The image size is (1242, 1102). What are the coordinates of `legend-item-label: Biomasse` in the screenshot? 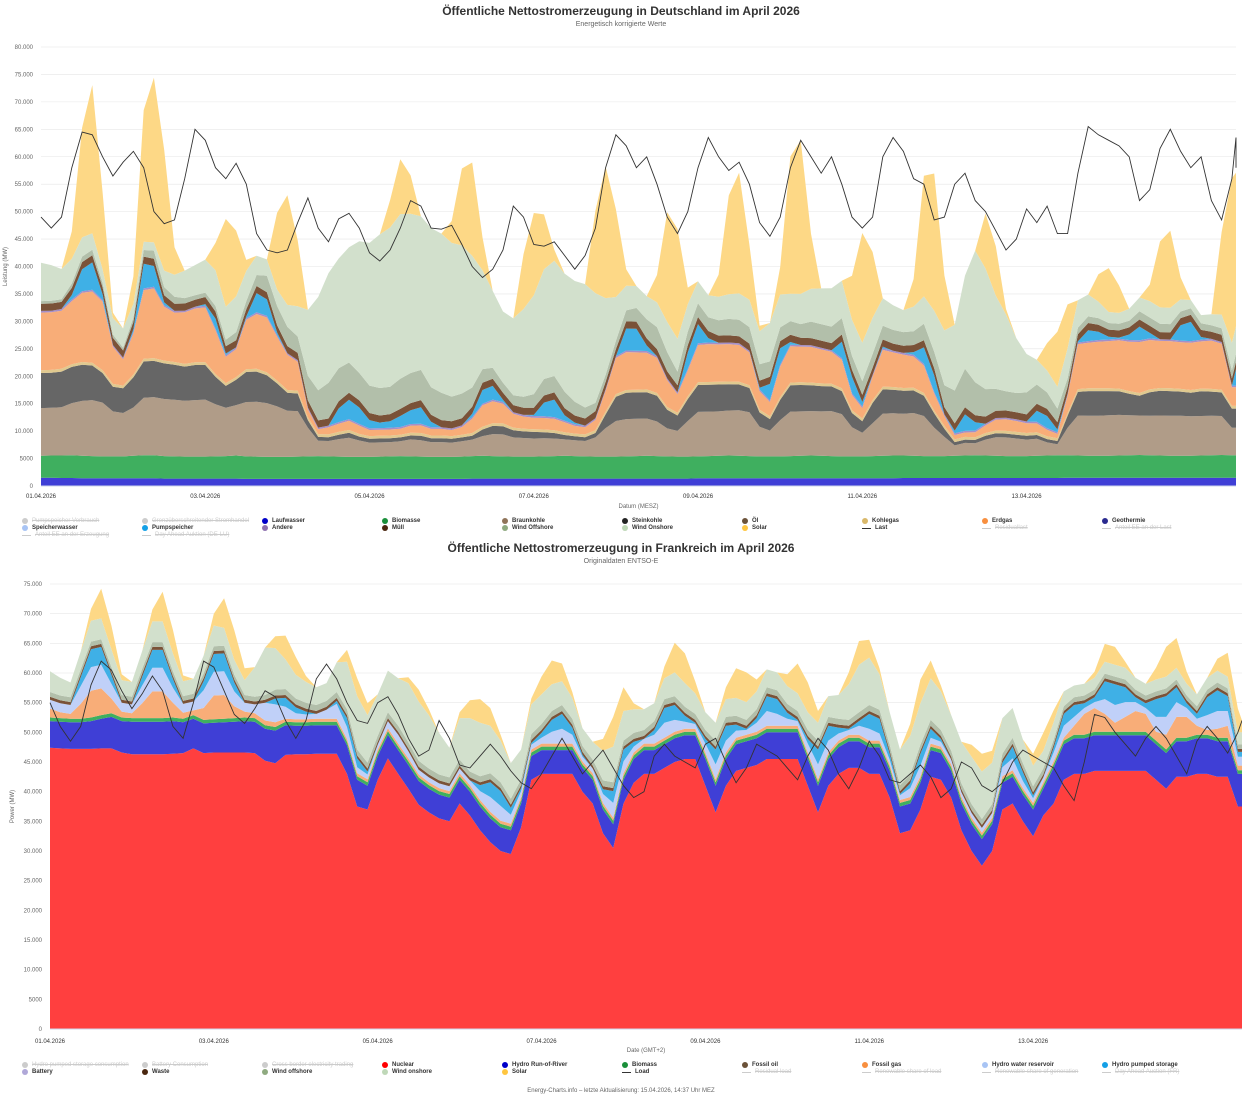 It's located at (406, 521).